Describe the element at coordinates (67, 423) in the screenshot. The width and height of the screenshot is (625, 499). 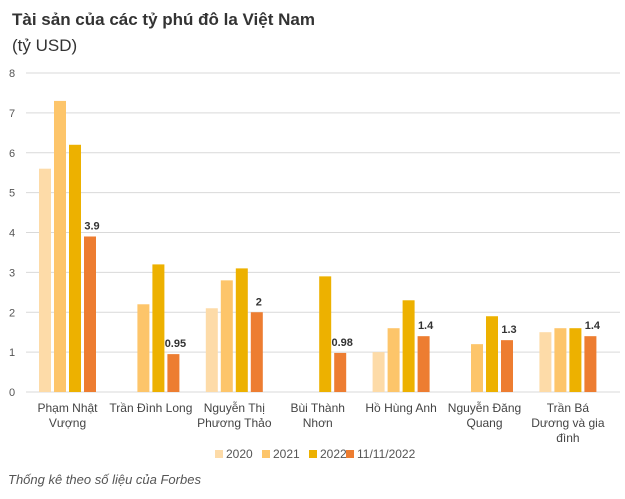
I see `category-label: Vượng` at that location.